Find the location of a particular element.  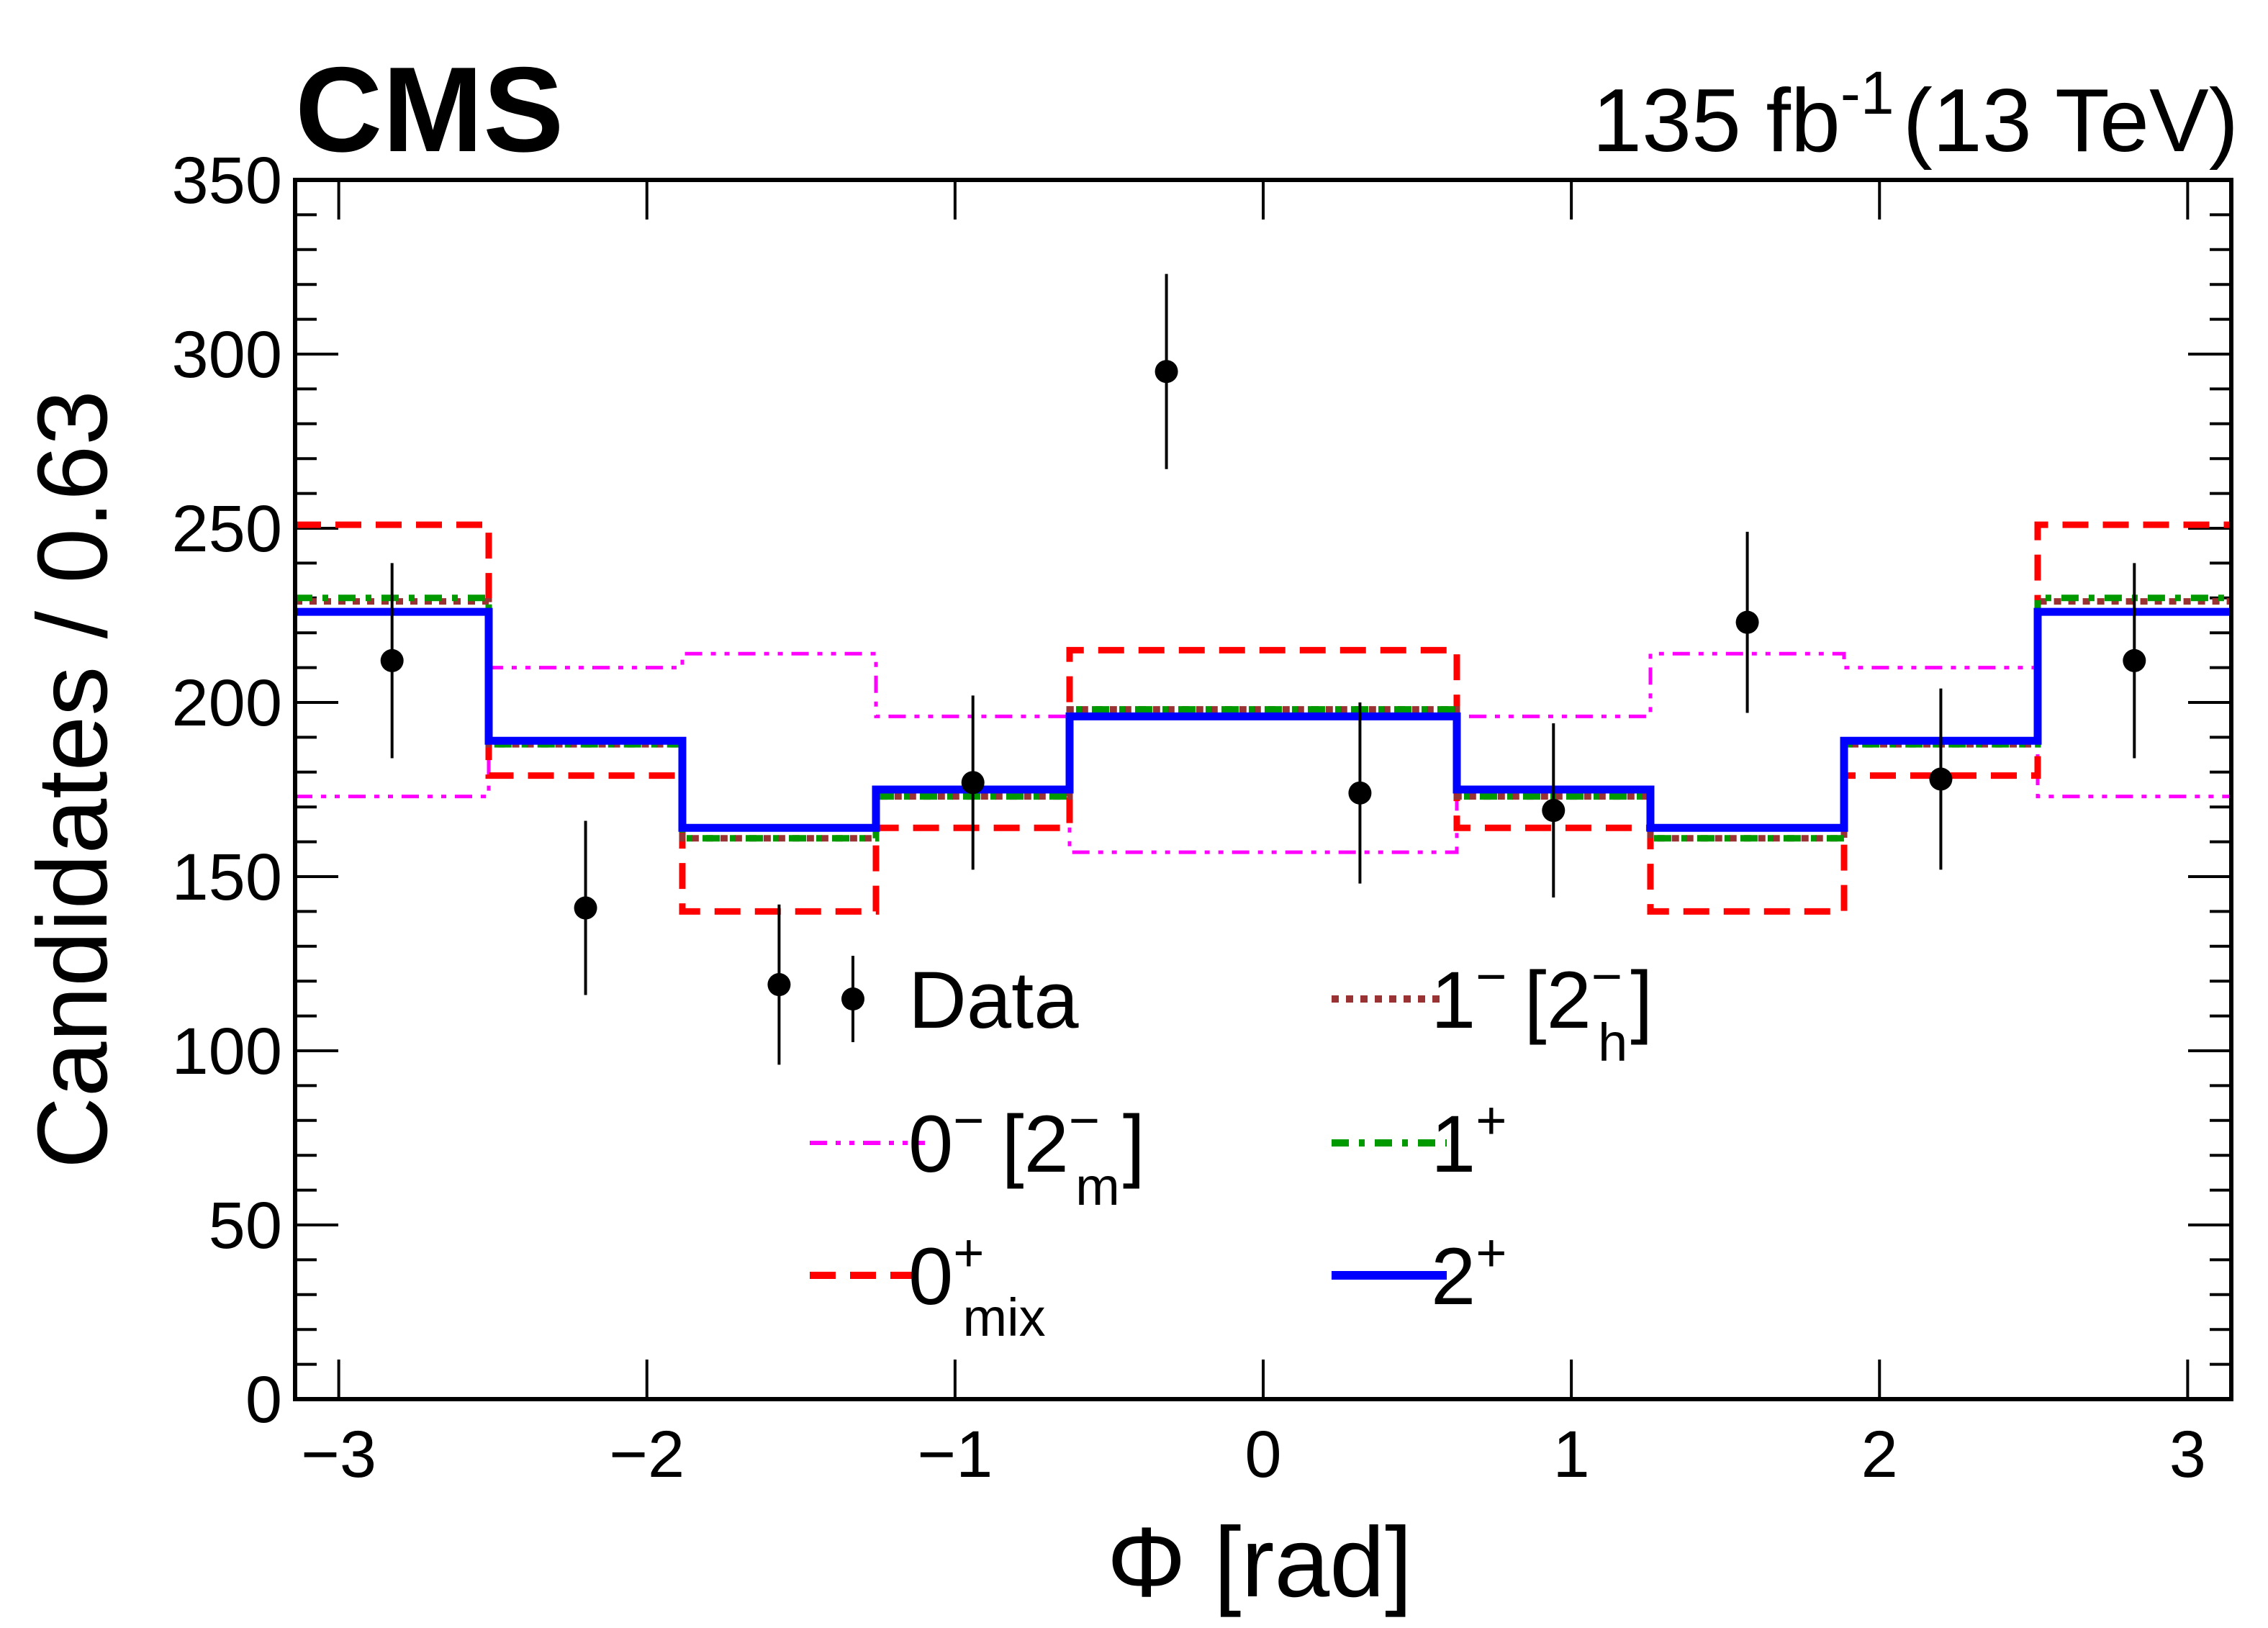

legend-label-bracket-sub: h is located at coordinates (1613, 1042).